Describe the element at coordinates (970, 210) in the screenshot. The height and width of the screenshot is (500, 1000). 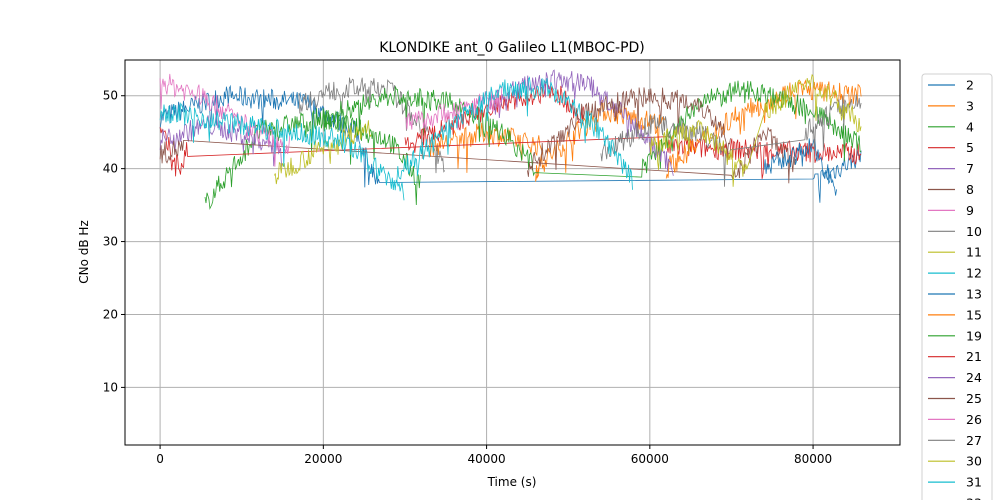
I see `legend-label-9: 9` at that location.